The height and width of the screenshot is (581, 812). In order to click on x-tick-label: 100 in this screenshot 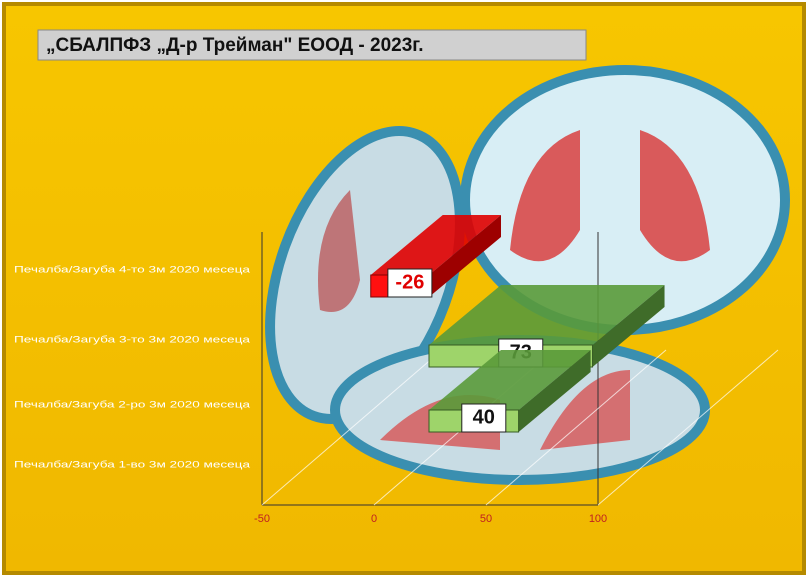, I will do `click(598, 519)`.